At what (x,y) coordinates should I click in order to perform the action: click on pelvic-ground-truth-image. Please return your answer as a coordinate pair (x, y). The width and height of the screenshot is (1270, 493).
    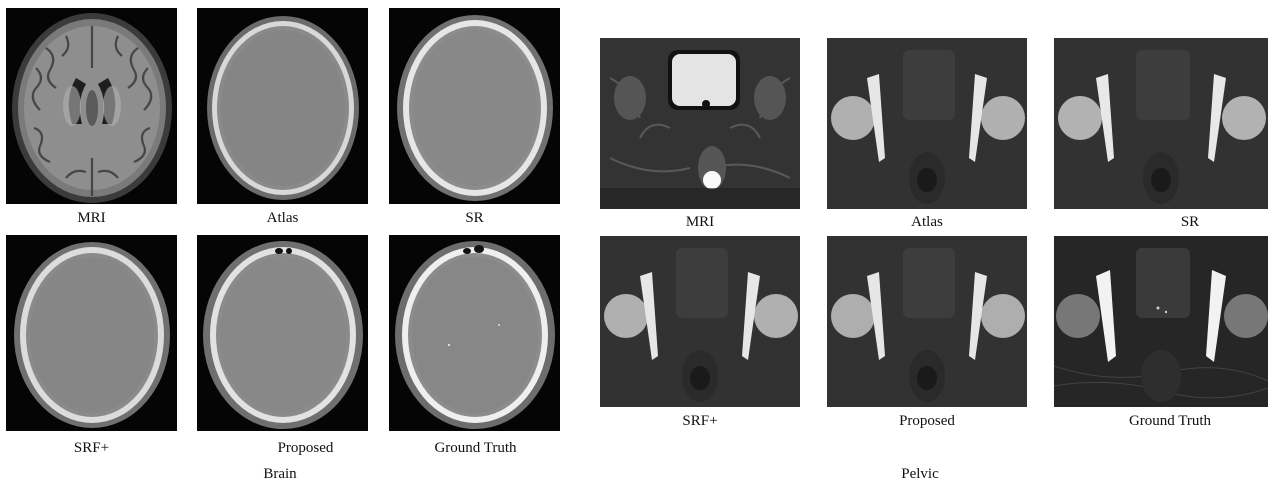
    Looking at the image, I should click on (1161, 321).